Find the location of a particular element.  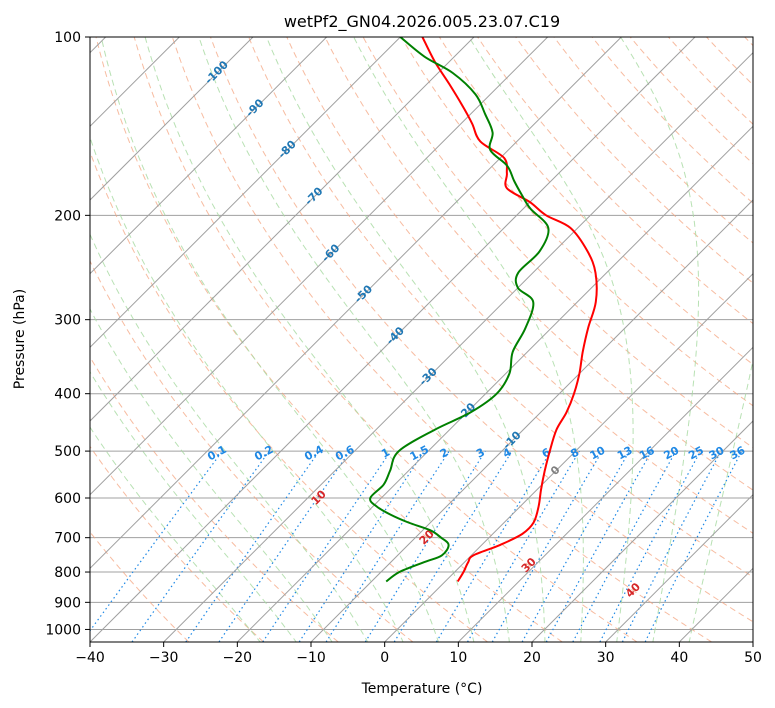

mixing-ratio-label: 16 is located at coordinates (647, 453).